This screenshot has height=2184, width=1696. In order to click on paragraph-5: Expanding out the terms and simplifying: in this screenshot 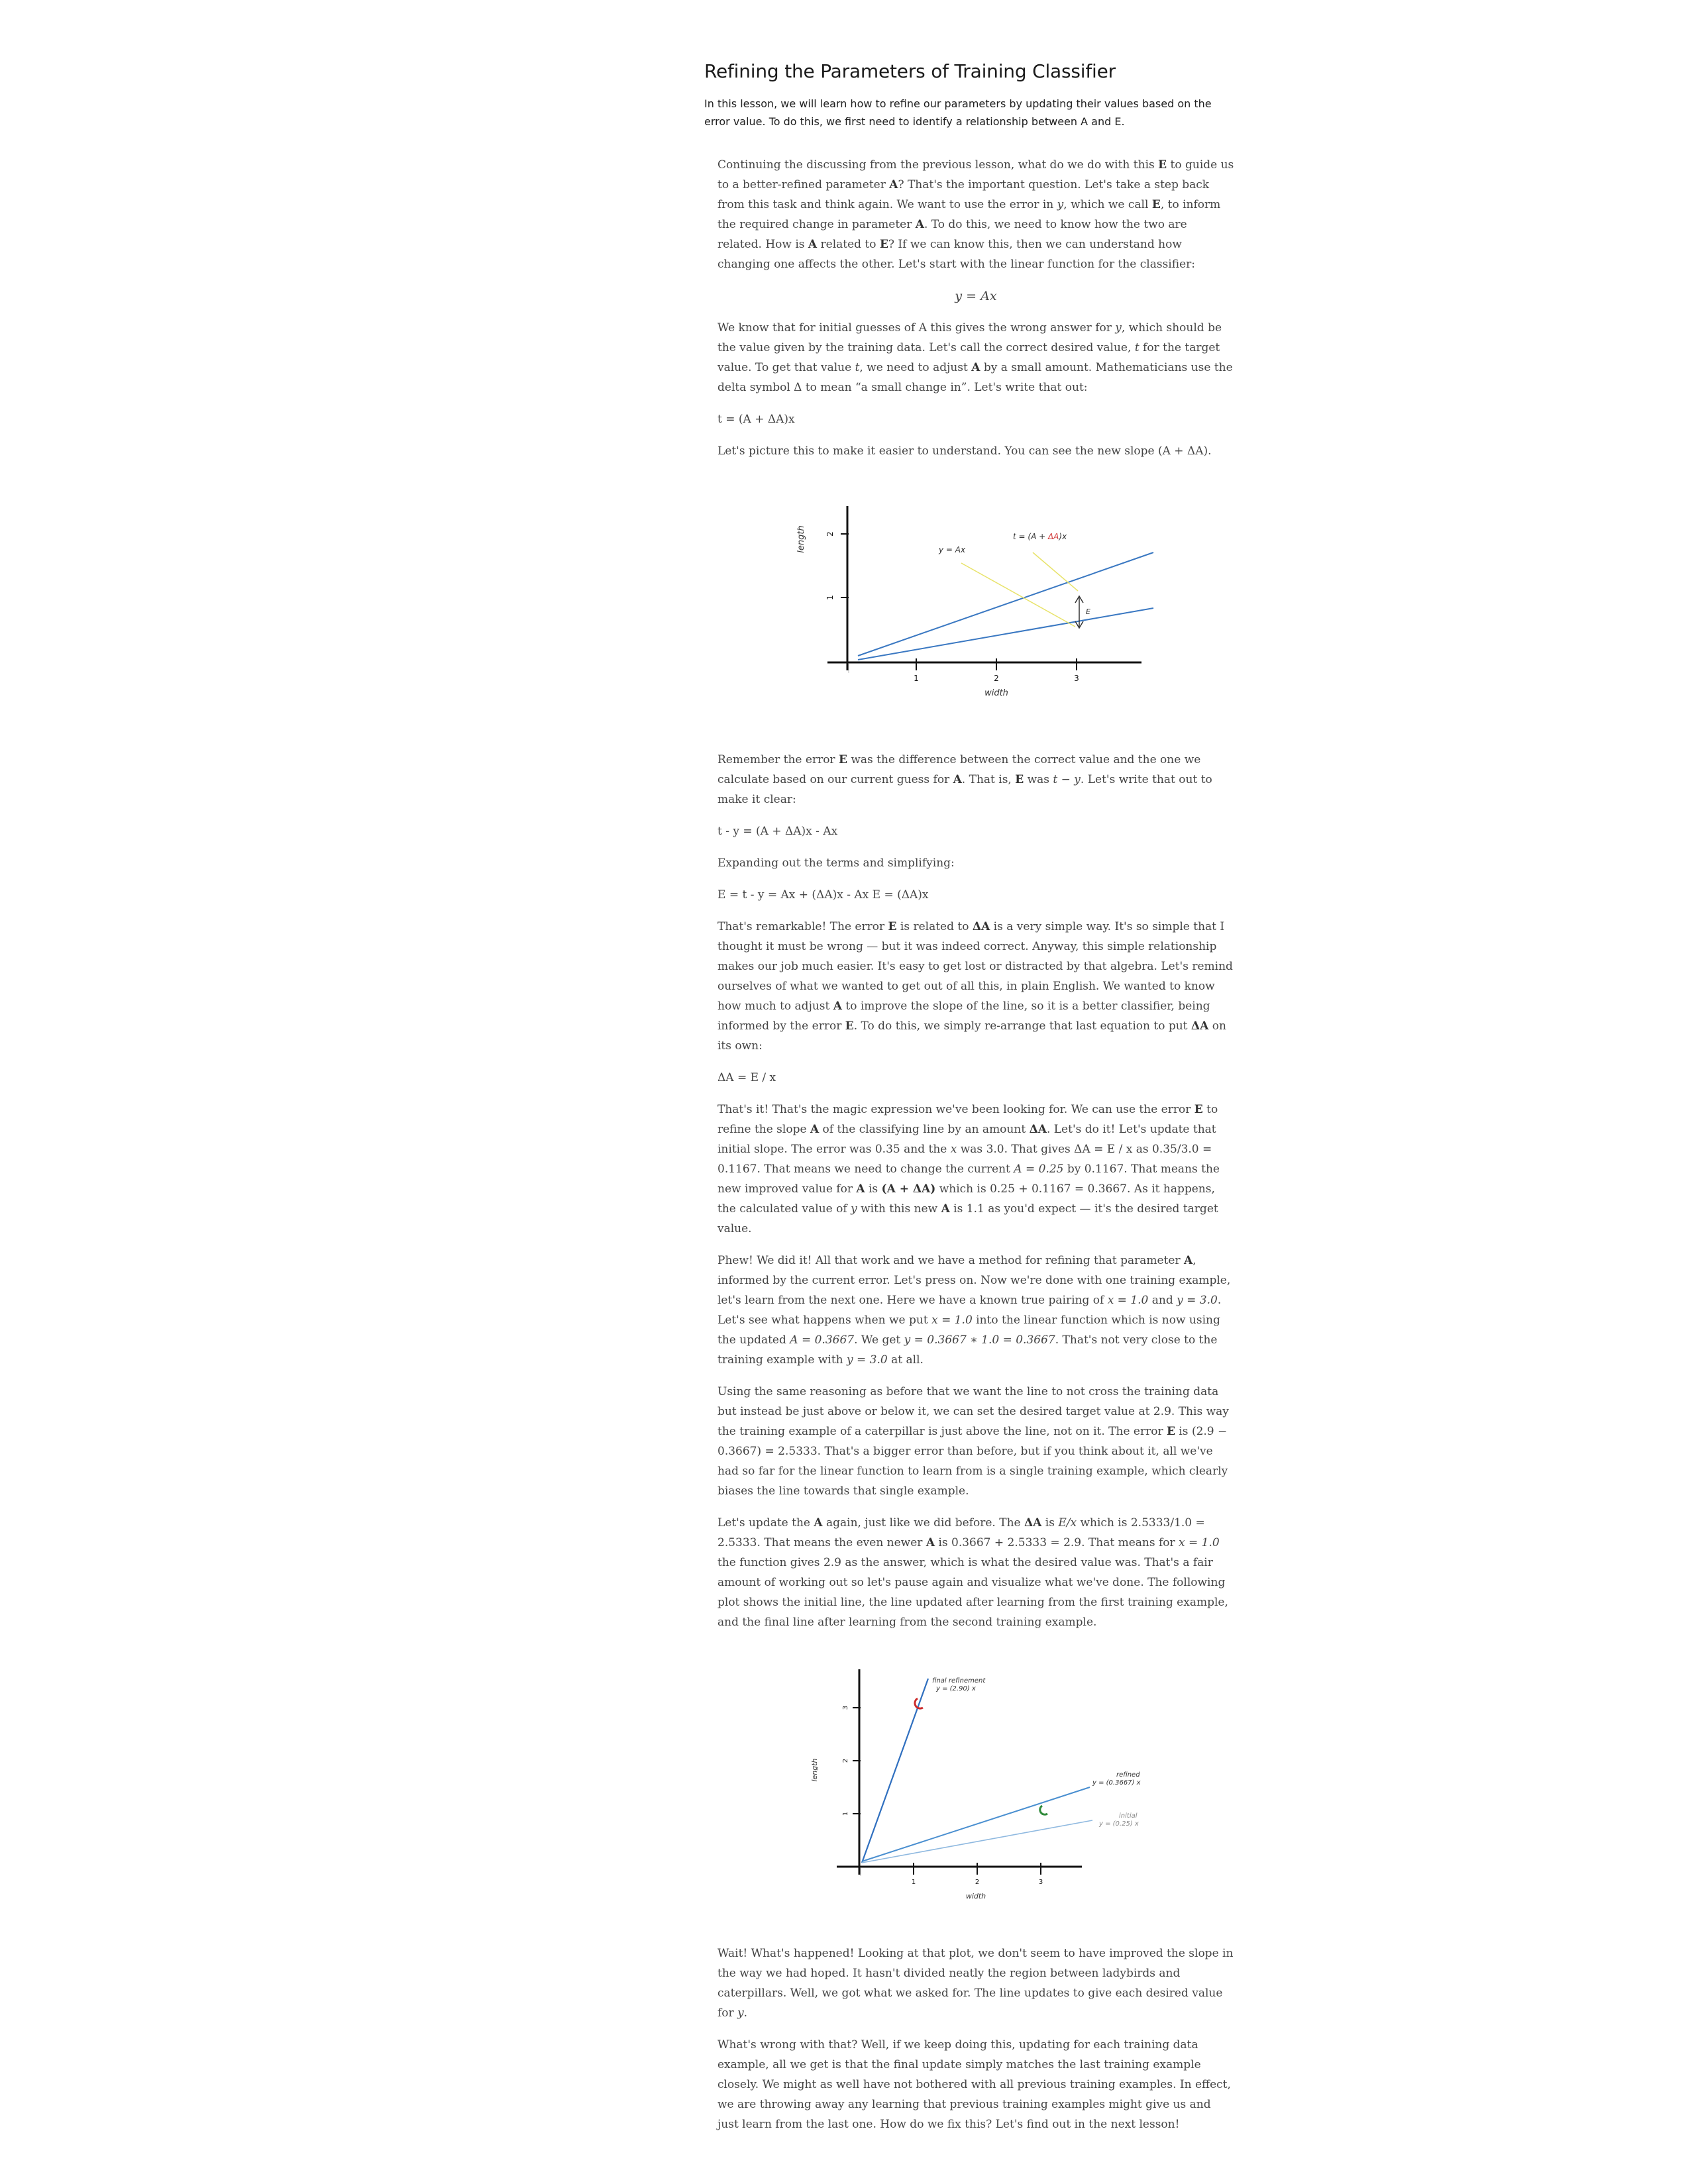, I will do `click(836, 863)`.